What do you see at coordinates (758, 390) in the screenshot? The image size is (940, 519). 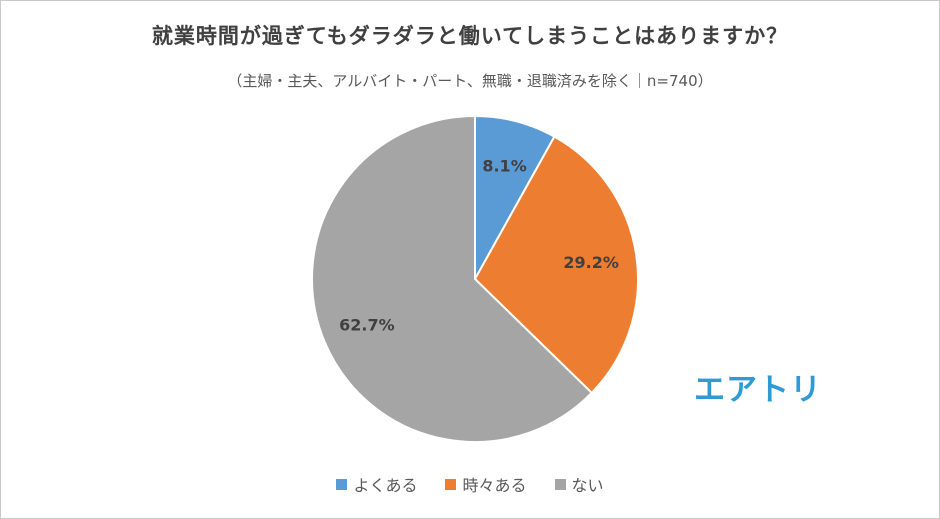 I see `airtrip-logo: エアトリ` at bounding box center [758, 390].